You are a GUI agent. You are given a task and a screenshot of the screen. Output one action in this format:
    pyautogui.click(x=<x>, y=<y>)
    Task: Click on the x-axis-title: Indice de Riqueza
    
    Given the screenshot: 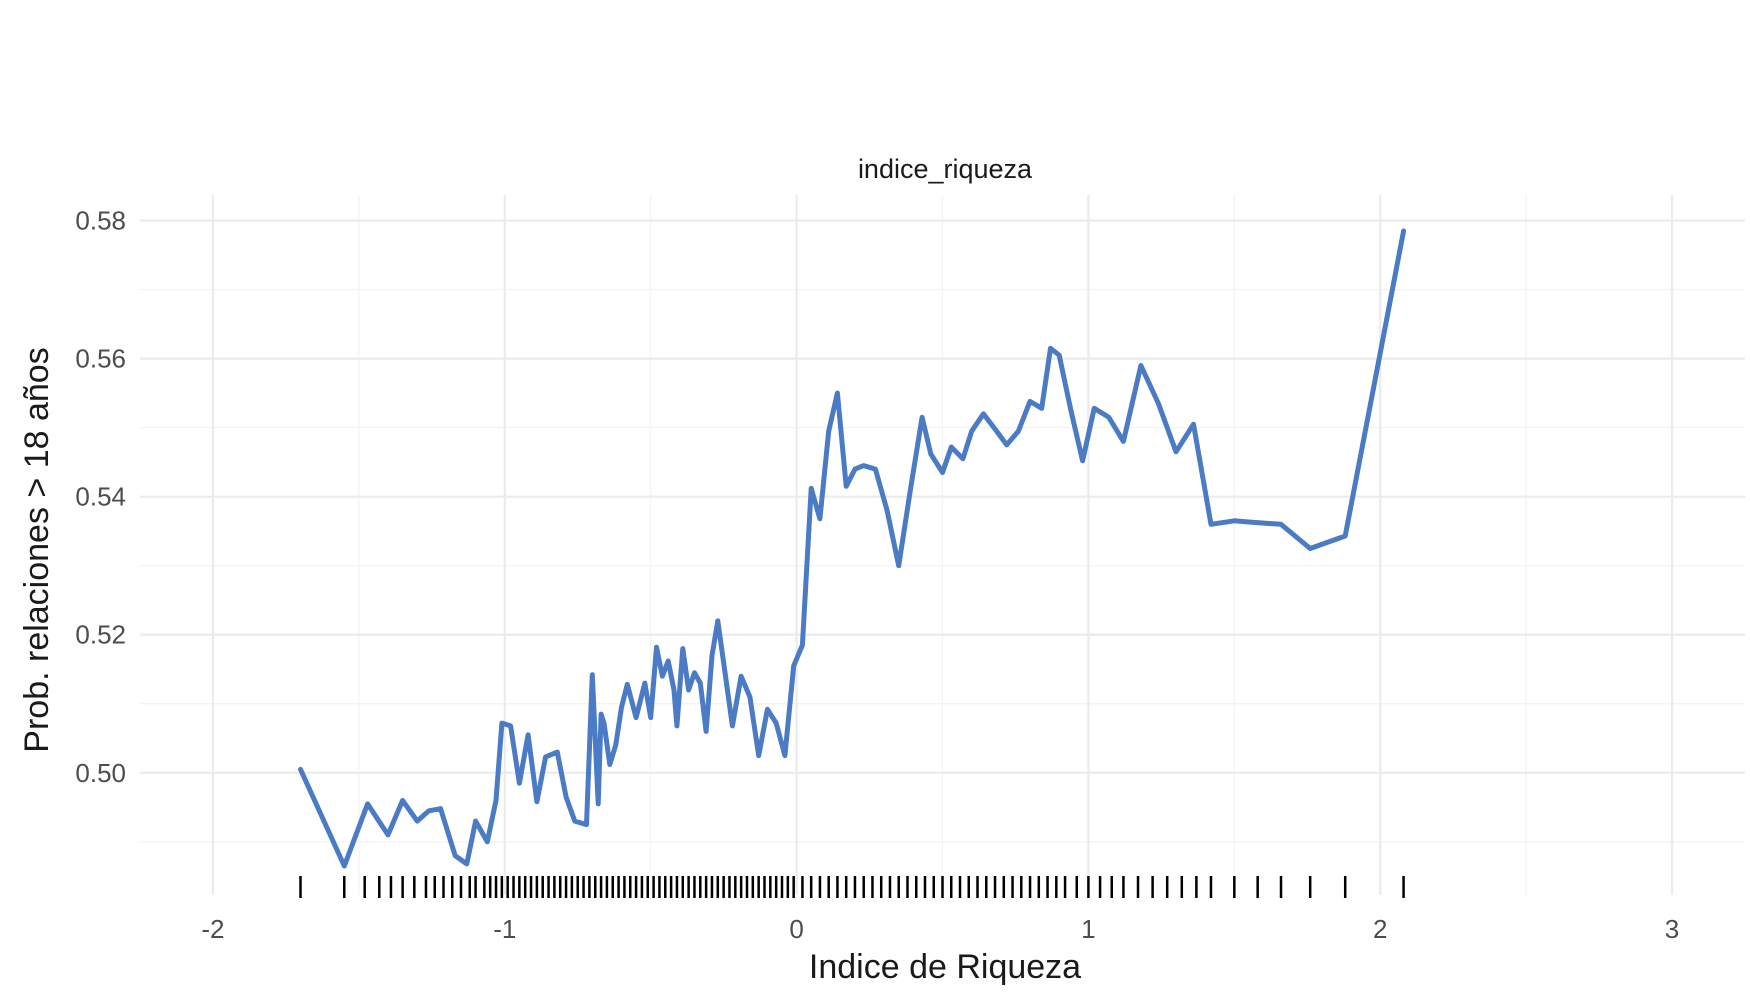 What is the action you would take?
    pyautogui.click(x=945, y=967)
    